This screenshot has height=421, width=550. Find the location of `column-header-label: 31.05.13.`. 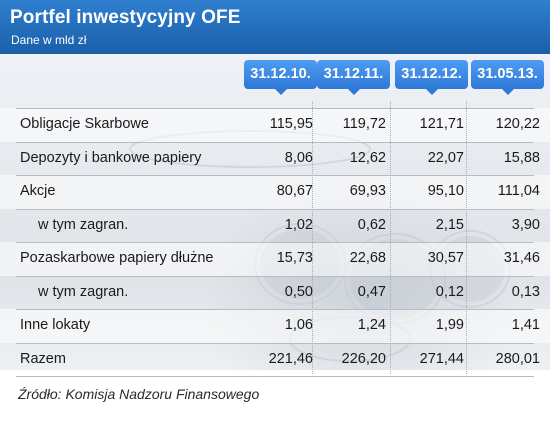

column-header-label: 31.05.13. is located at coordinates (507, 74).